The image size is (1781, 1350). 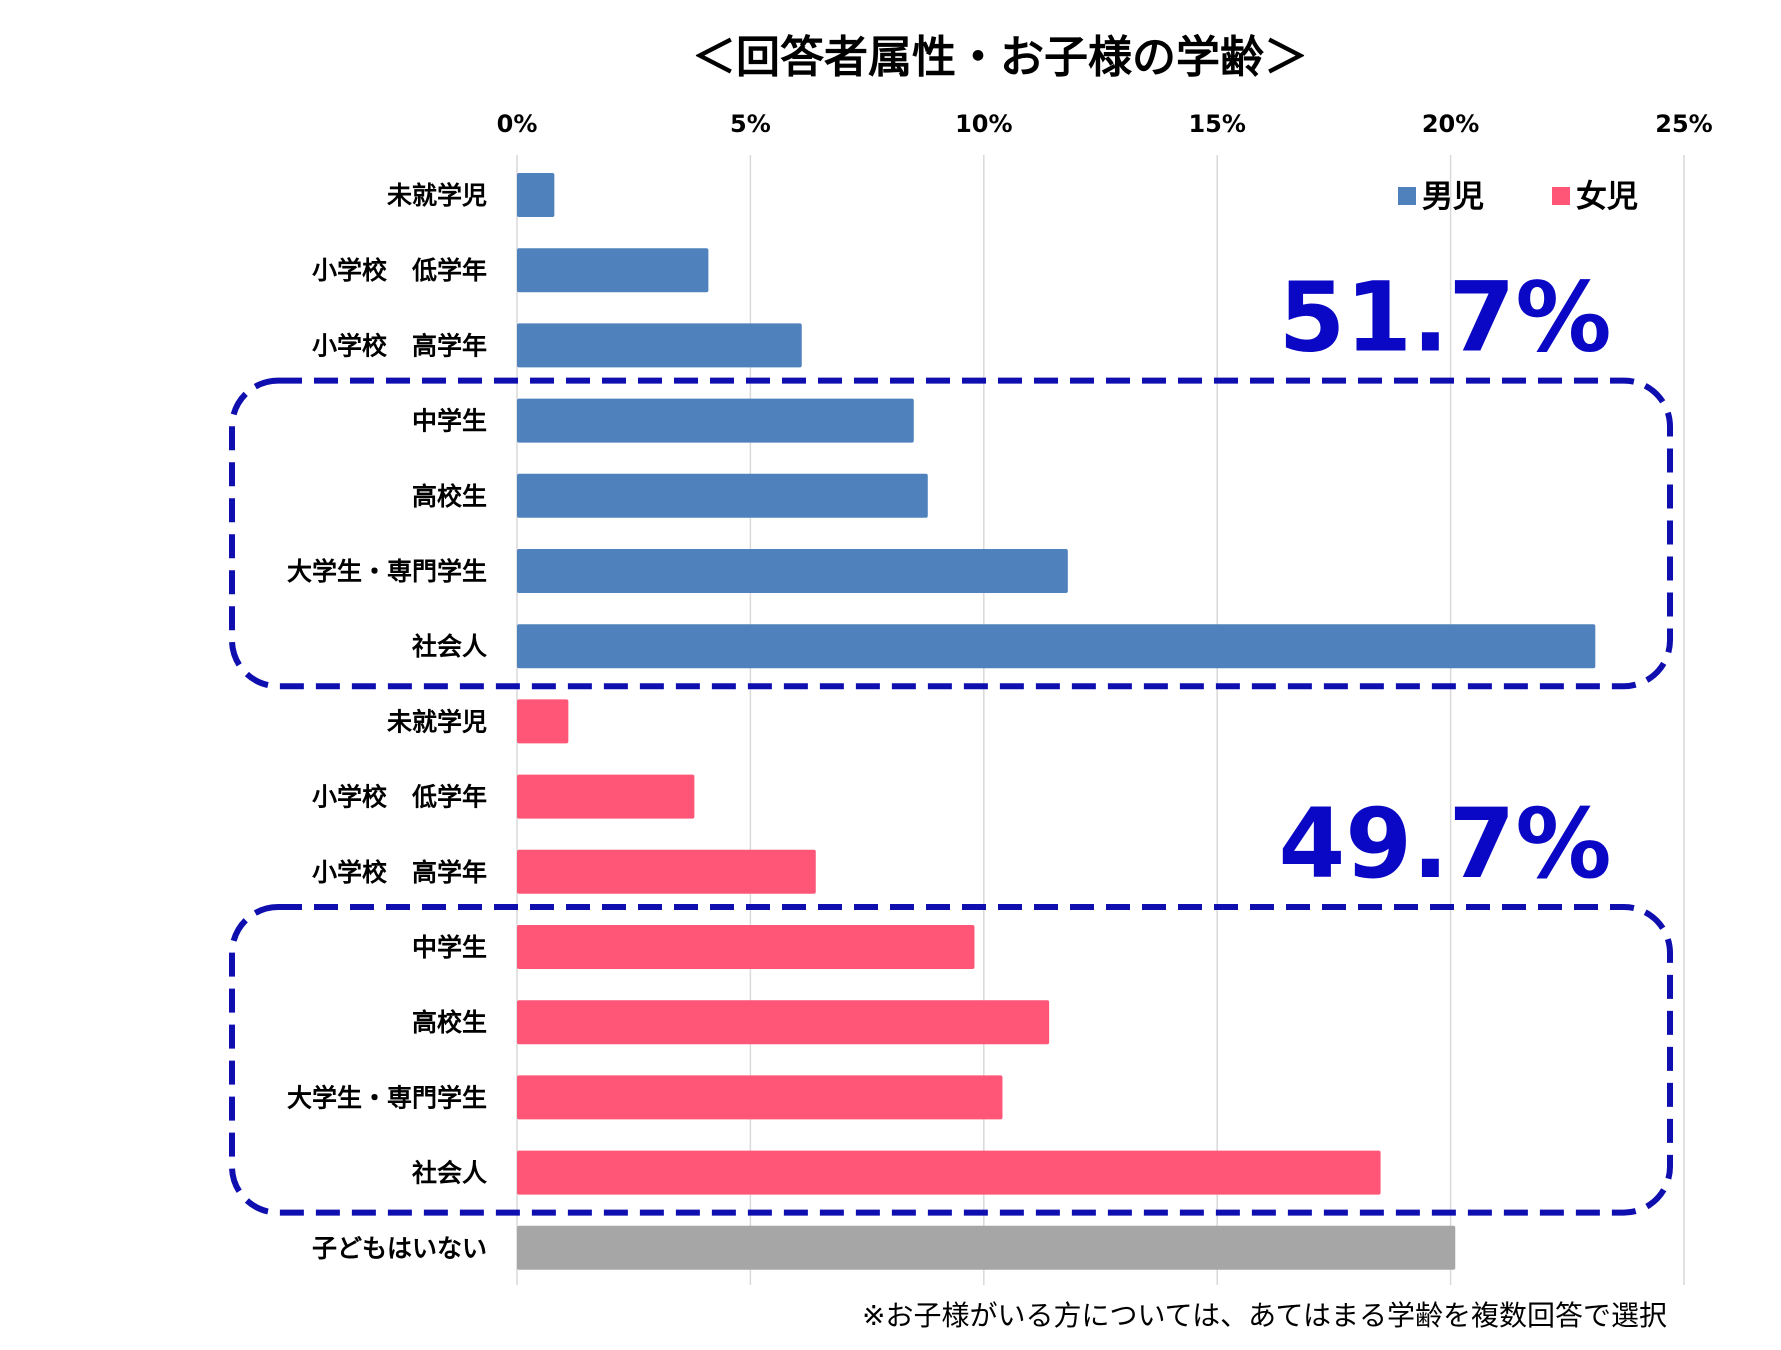 I want to click on highlight-total-girls: 49.7%, so click(x=1444, y=844).